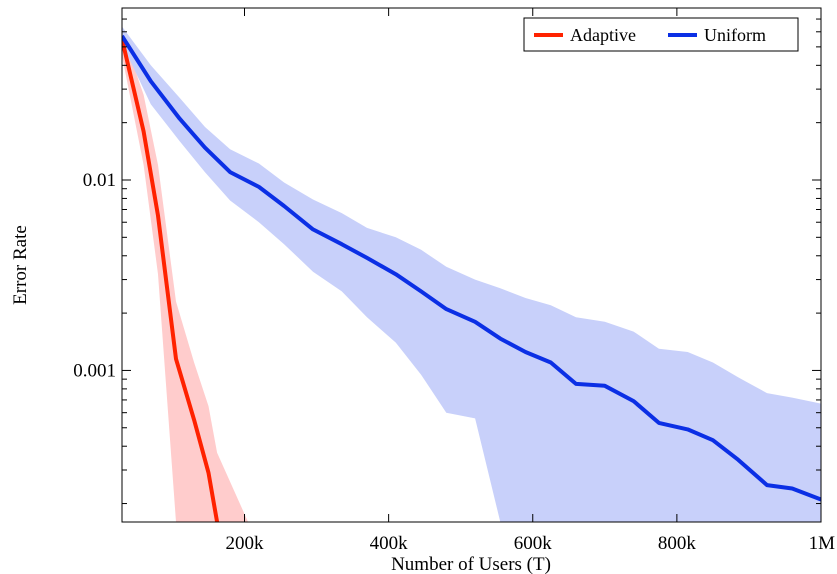 The width and height of the screenshot is (837, 574). I want to click on legend-box, so click(661, 34).